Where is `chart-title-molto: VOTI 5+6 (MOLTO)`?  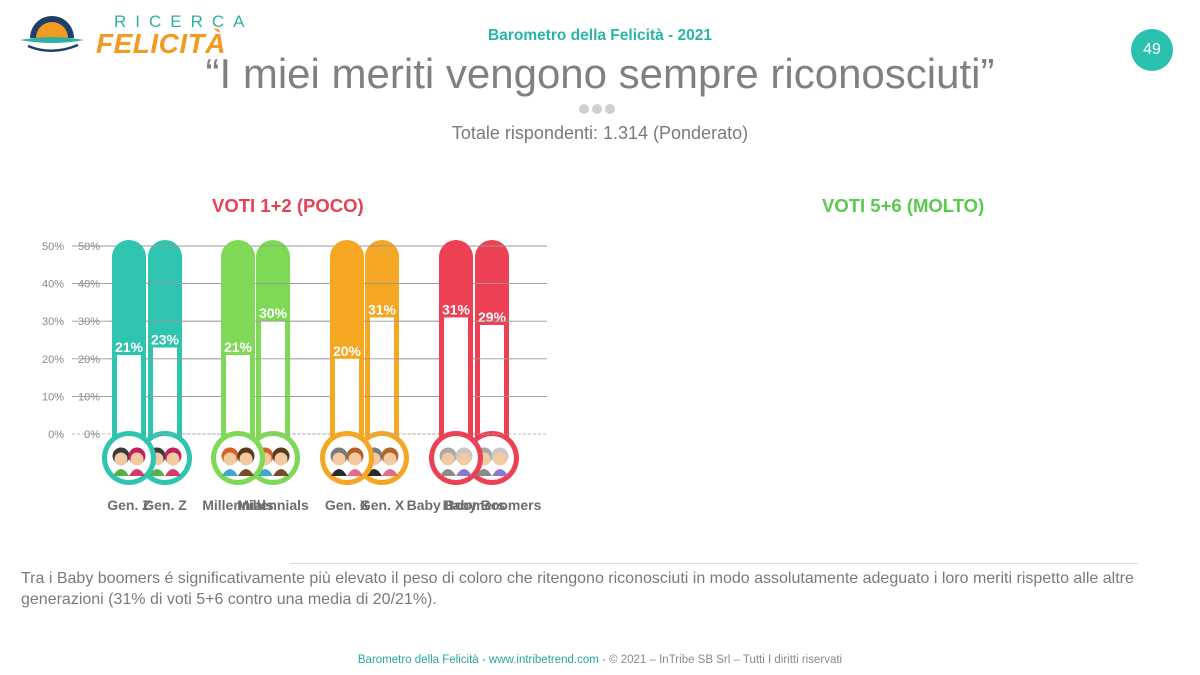
chart-title-molto: VOTI 5+6 (MOLTO) is located at coordinates (903, 205).